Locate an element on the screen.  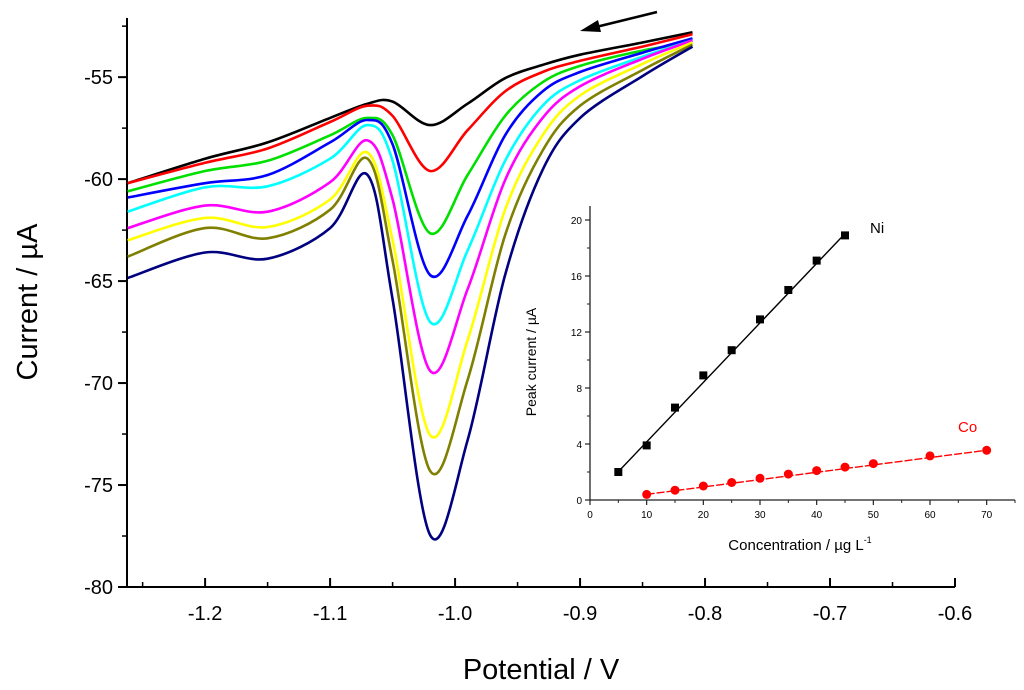
x-tick-label: -1.1 is located at coordinates (330, 614).